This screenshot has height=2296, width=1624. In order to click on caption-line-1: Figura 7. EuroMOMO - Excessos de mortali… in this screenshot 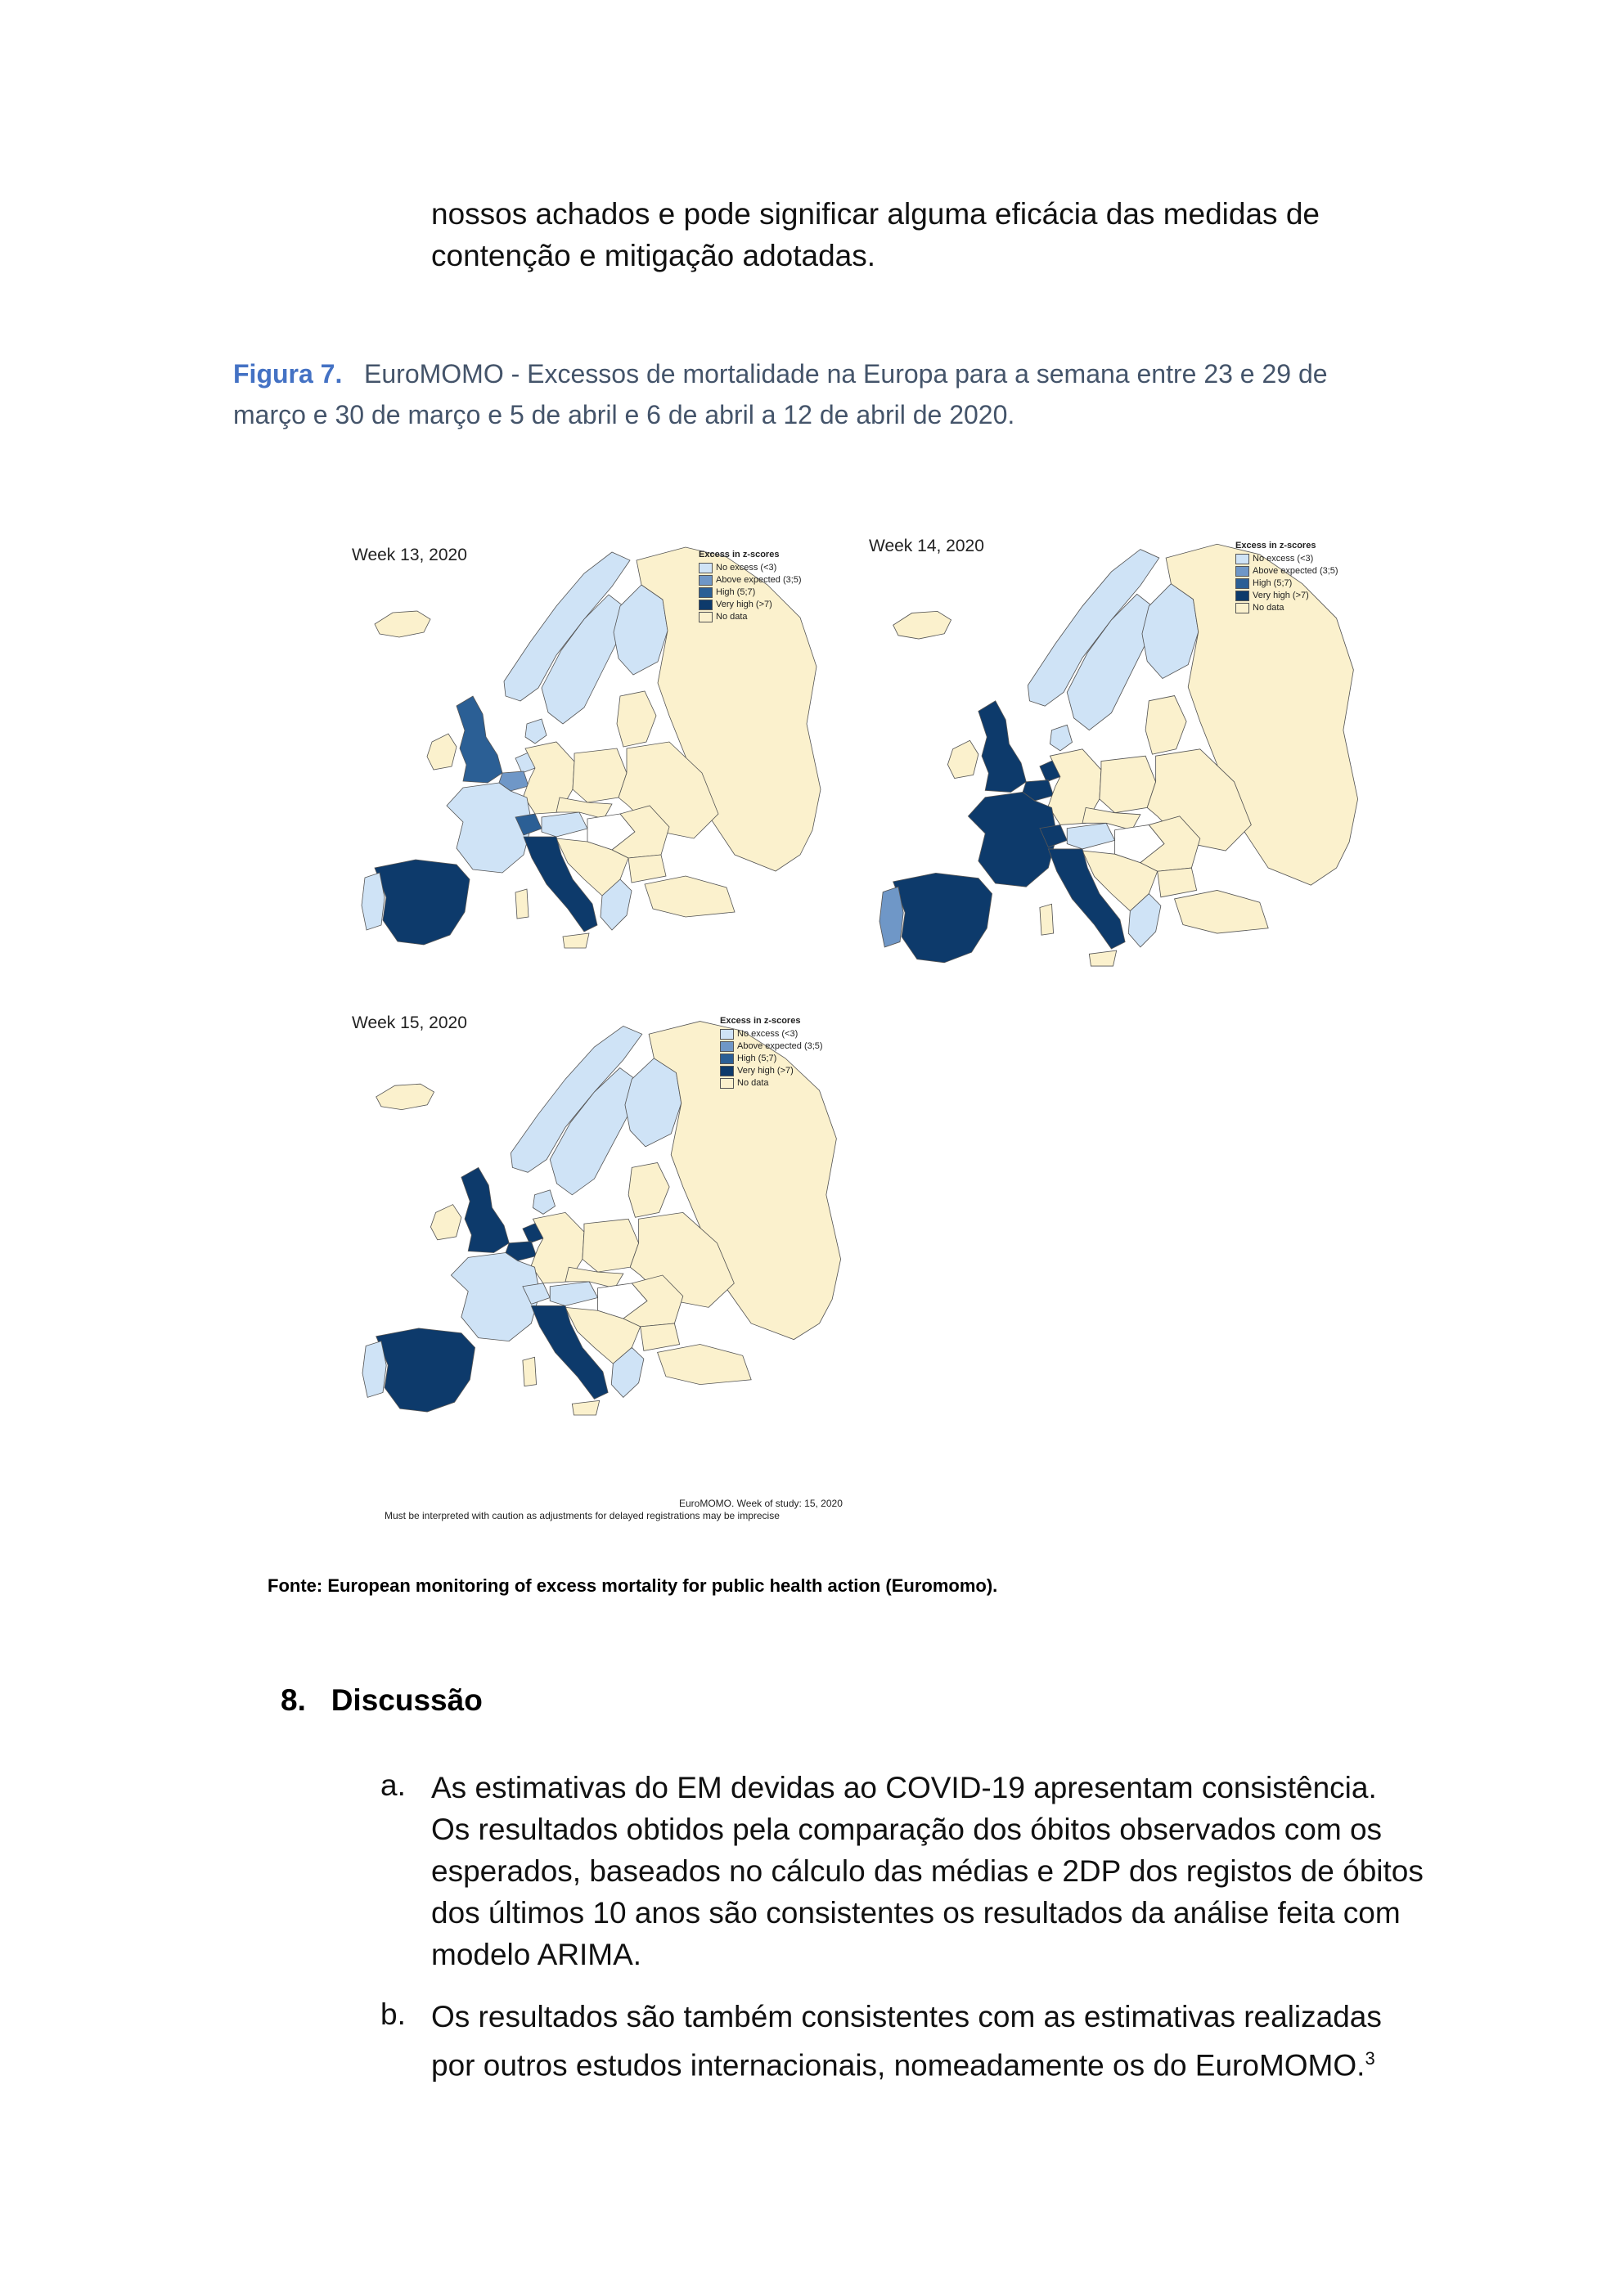, I will do `click(830, 374)`.